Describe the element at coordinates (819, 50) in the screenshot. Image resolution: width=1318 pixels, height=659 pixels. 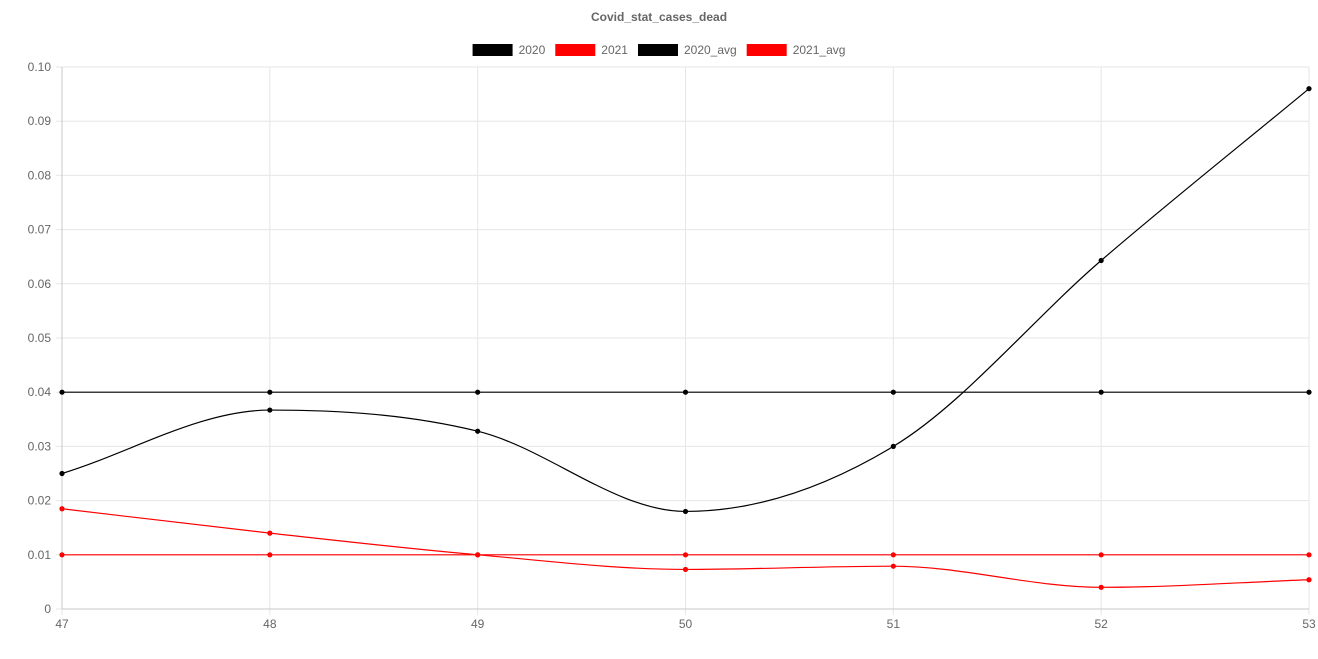
I see `legend-label: 2021_avg` at that location.